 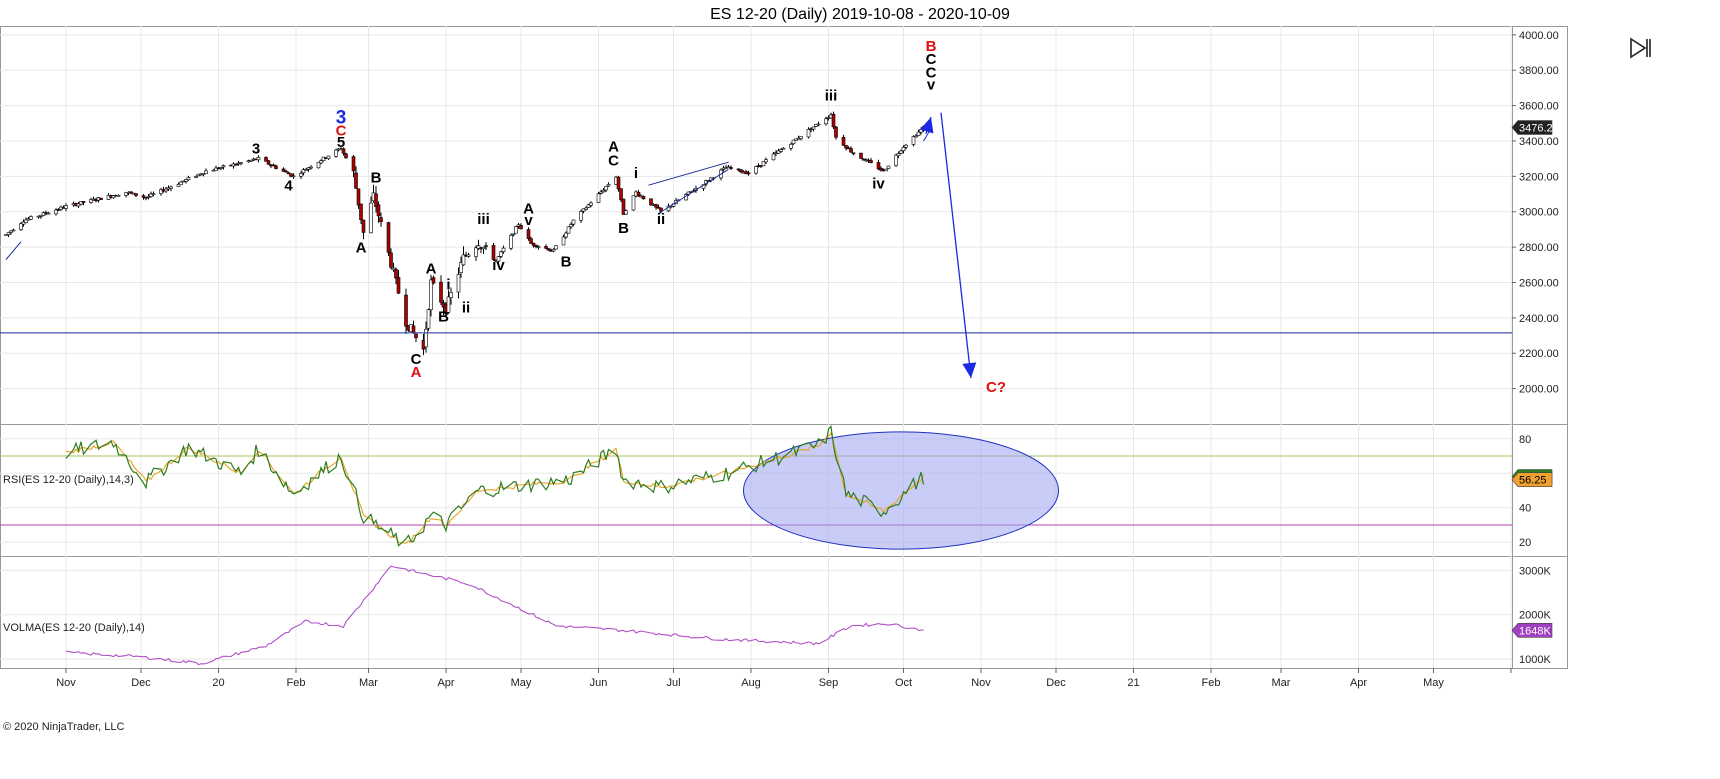 I want to click on volma-panel-label: VOLMA(ES 12-20 (Daily),14), so click(x=74, y=628).